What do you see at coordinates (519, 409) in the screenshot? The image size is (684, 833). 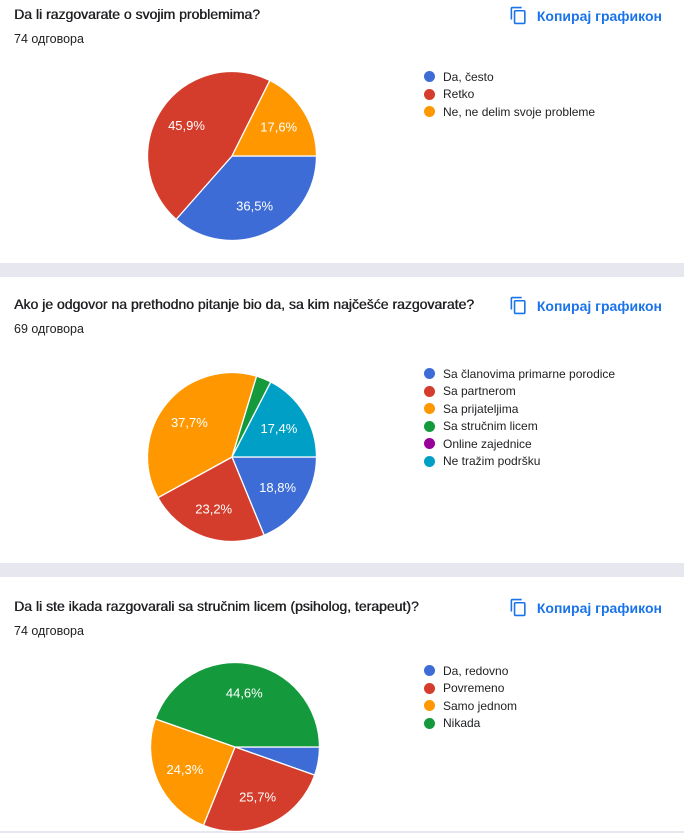 I see `legend-item: Sa prijateljima` at bounding box center [519, 409].